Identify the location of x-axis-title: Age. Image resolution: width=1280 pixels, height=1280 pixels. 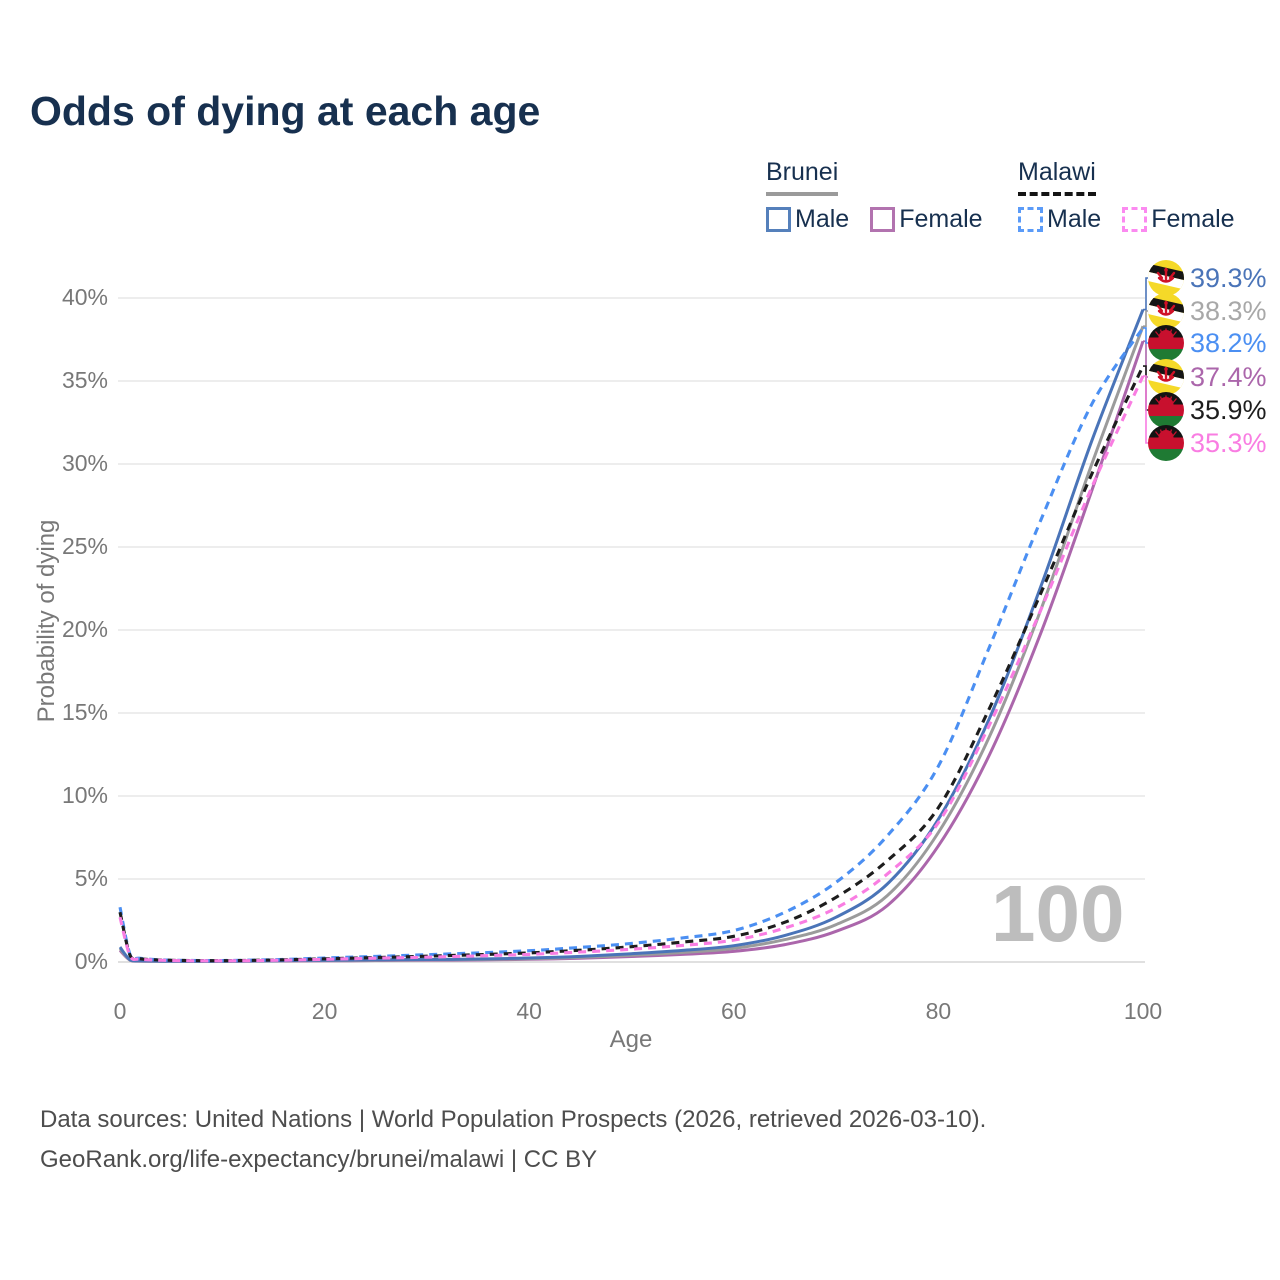
(631, 1039).